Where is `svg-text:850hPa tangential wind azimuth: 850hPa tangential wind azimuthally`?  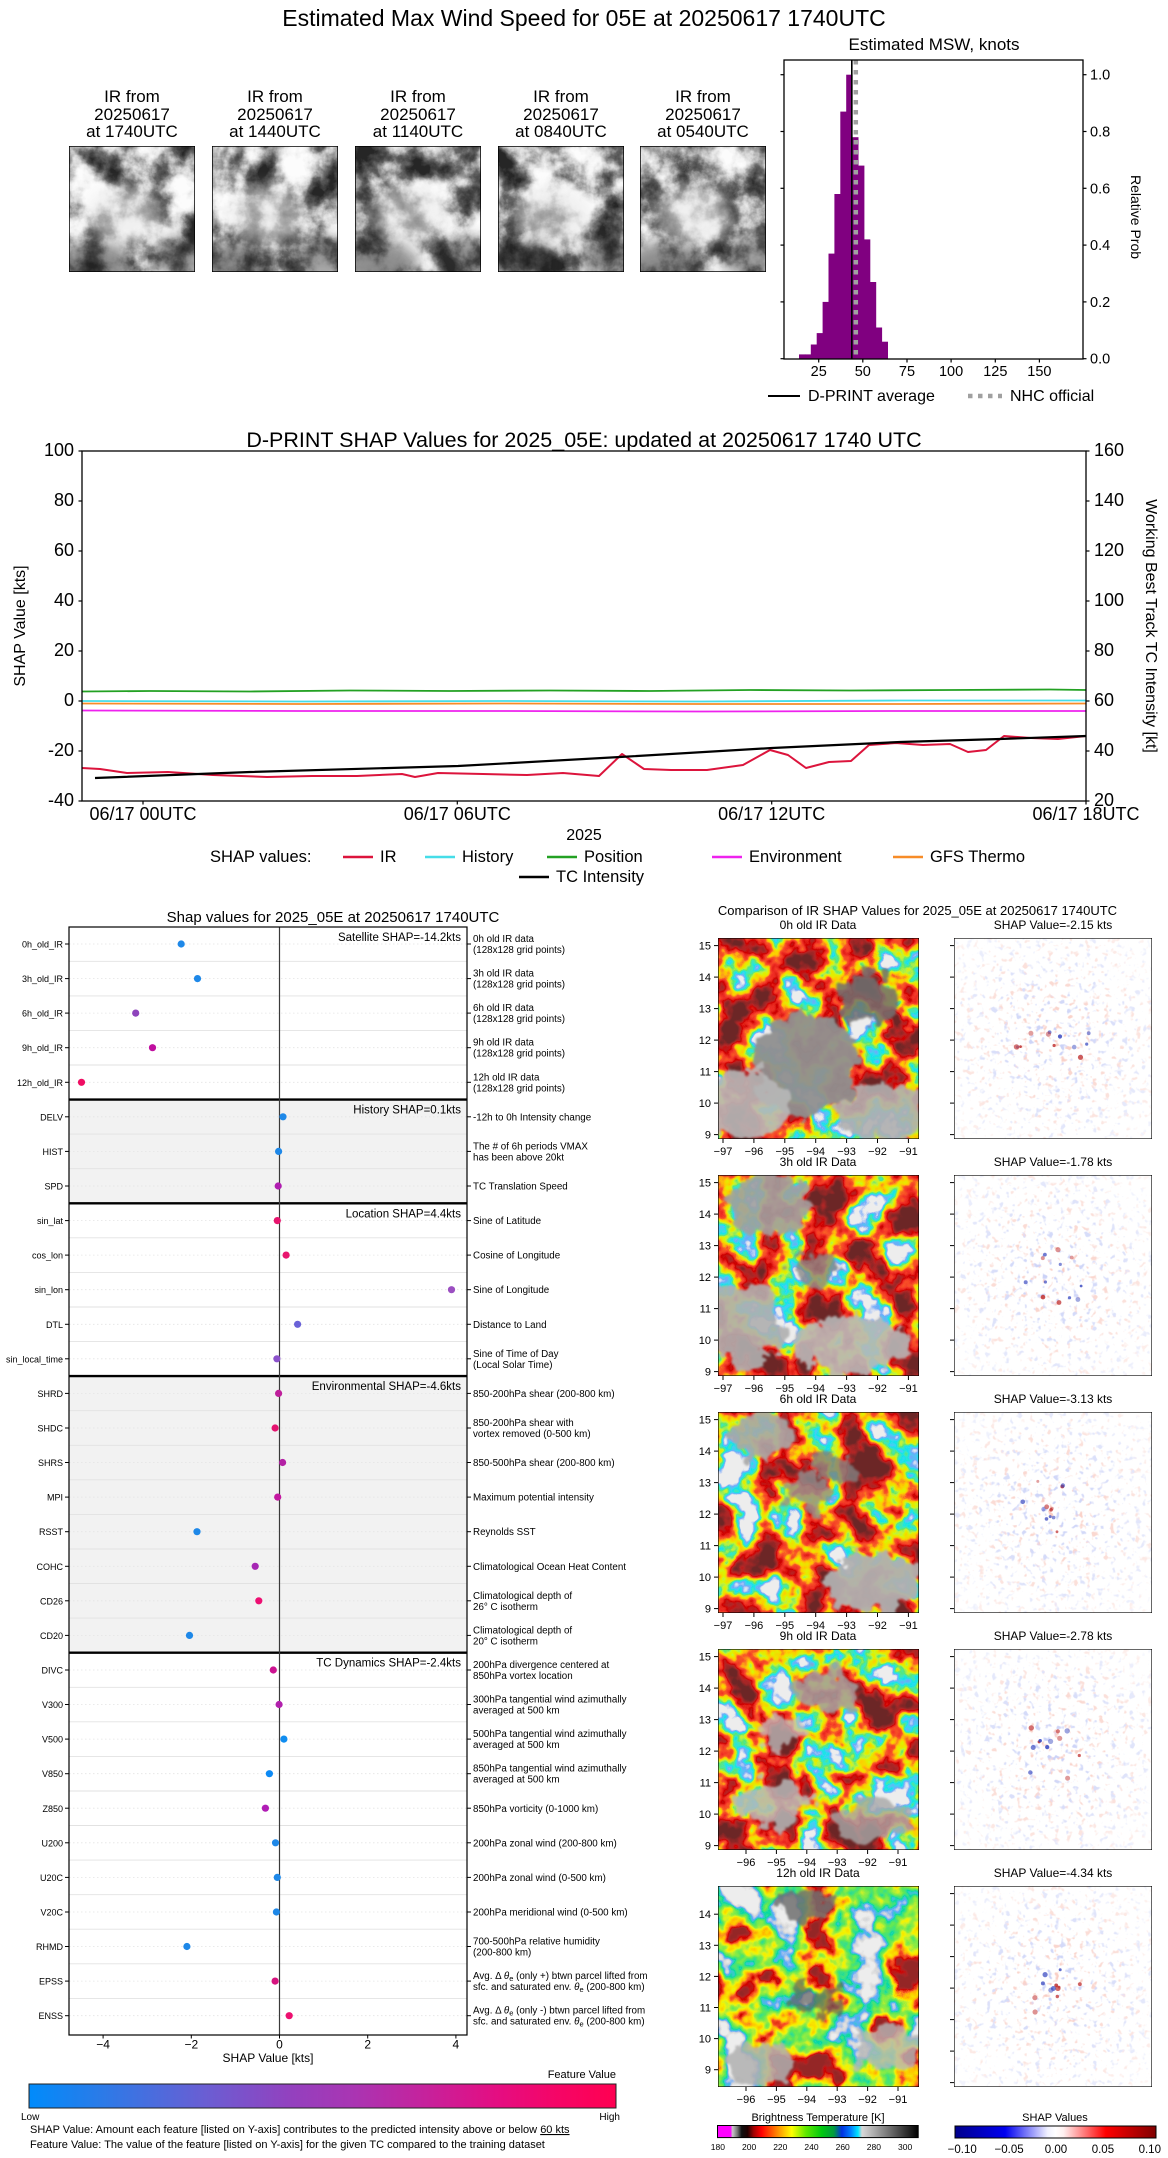
svg-text:850hPa tangential wind azimuth: 850hPa tangential wind azimuthally is located at coordinates (550, 1769).